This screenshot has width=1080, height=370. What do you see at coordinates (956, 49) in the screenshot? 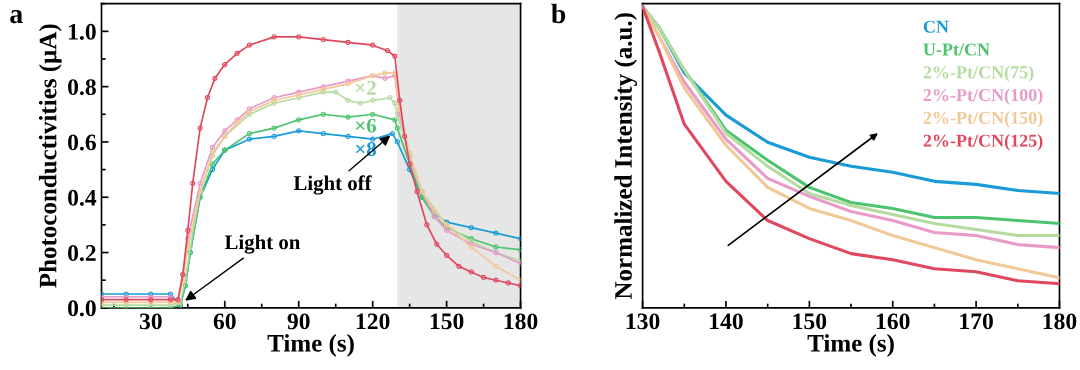
I see `text: U-Pt/CN` at bounding box center [956, 49].